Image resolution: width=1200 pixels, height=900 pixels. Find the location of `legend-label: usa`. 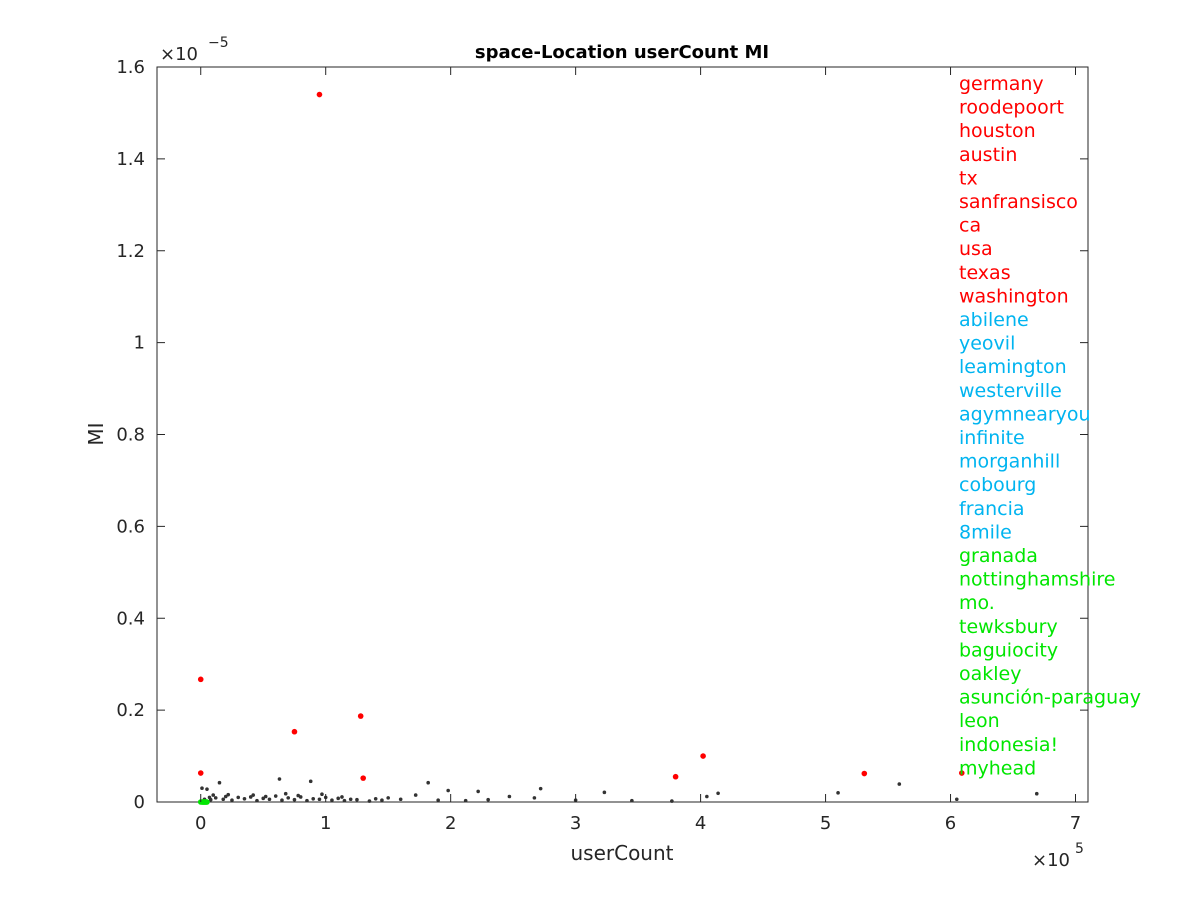

legend-label: usa is located at coordinates (976, 249).